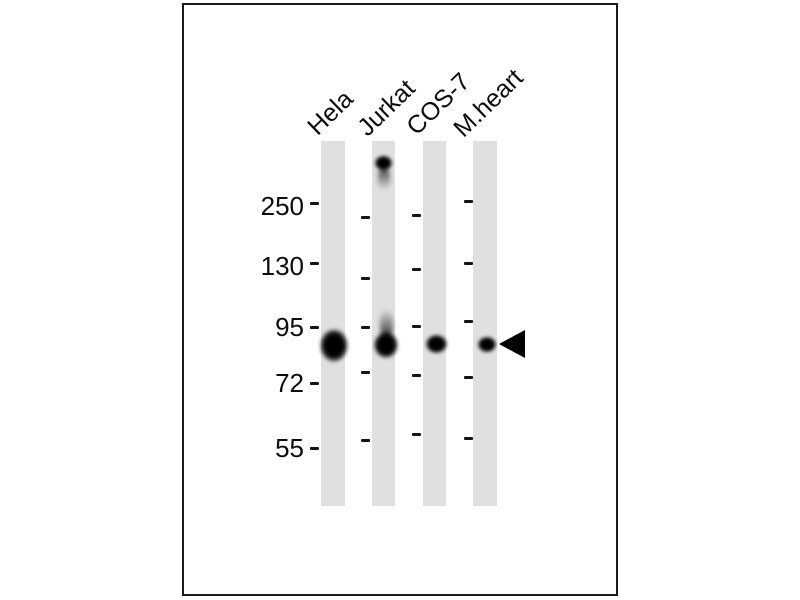 The image size is (800, 600). What do you see at coordinates (289, 327) in the screenshot?
I see `mw-label-95: 95` at bounding box center [289, 327].